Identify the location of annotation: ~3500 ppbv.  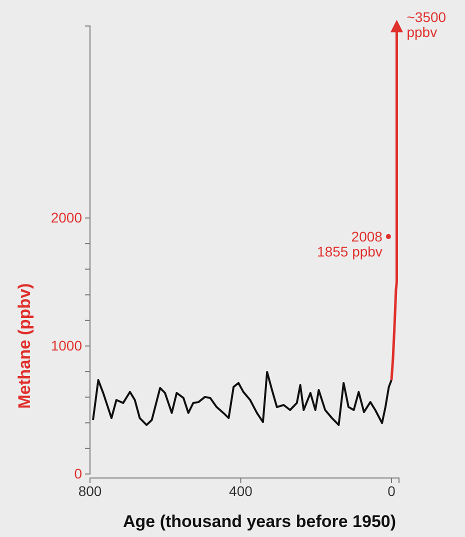
(426, 24).